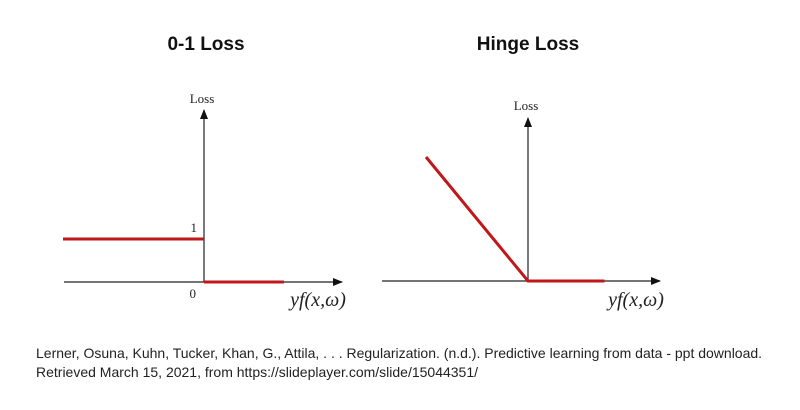 The width and height of the screenshot is (800, 410). I want to click on chart-title: 0-1 Loss, so click(205, 44).